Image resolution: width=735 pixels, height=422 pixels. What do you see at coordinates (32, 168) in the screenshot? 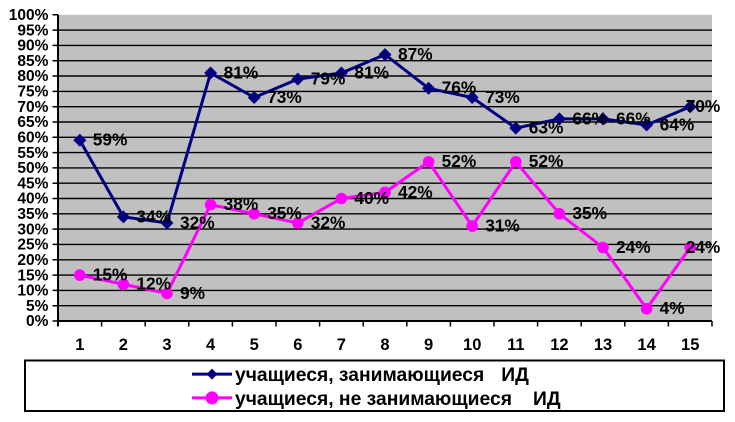
I see `svg-text: 50%` at bounding box center [32, 168].